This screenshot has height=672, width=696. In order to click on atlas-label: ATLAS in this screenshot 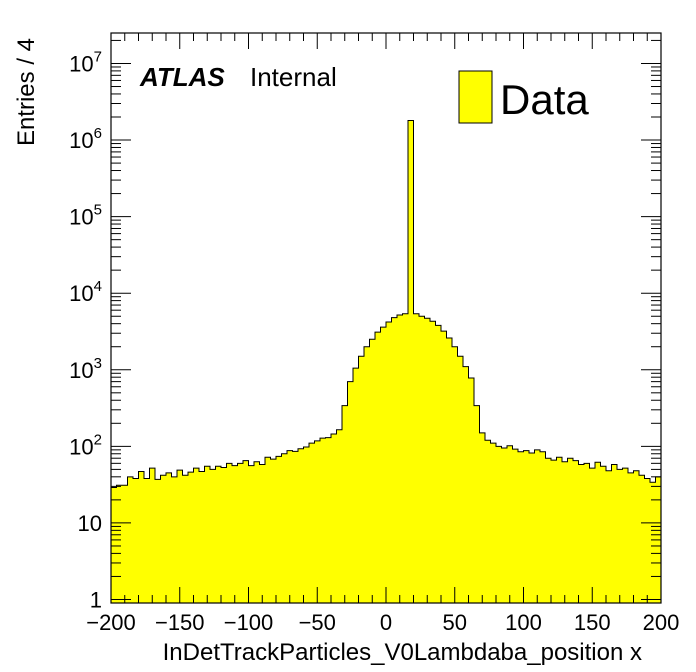, I will do `click(182, 77)`.